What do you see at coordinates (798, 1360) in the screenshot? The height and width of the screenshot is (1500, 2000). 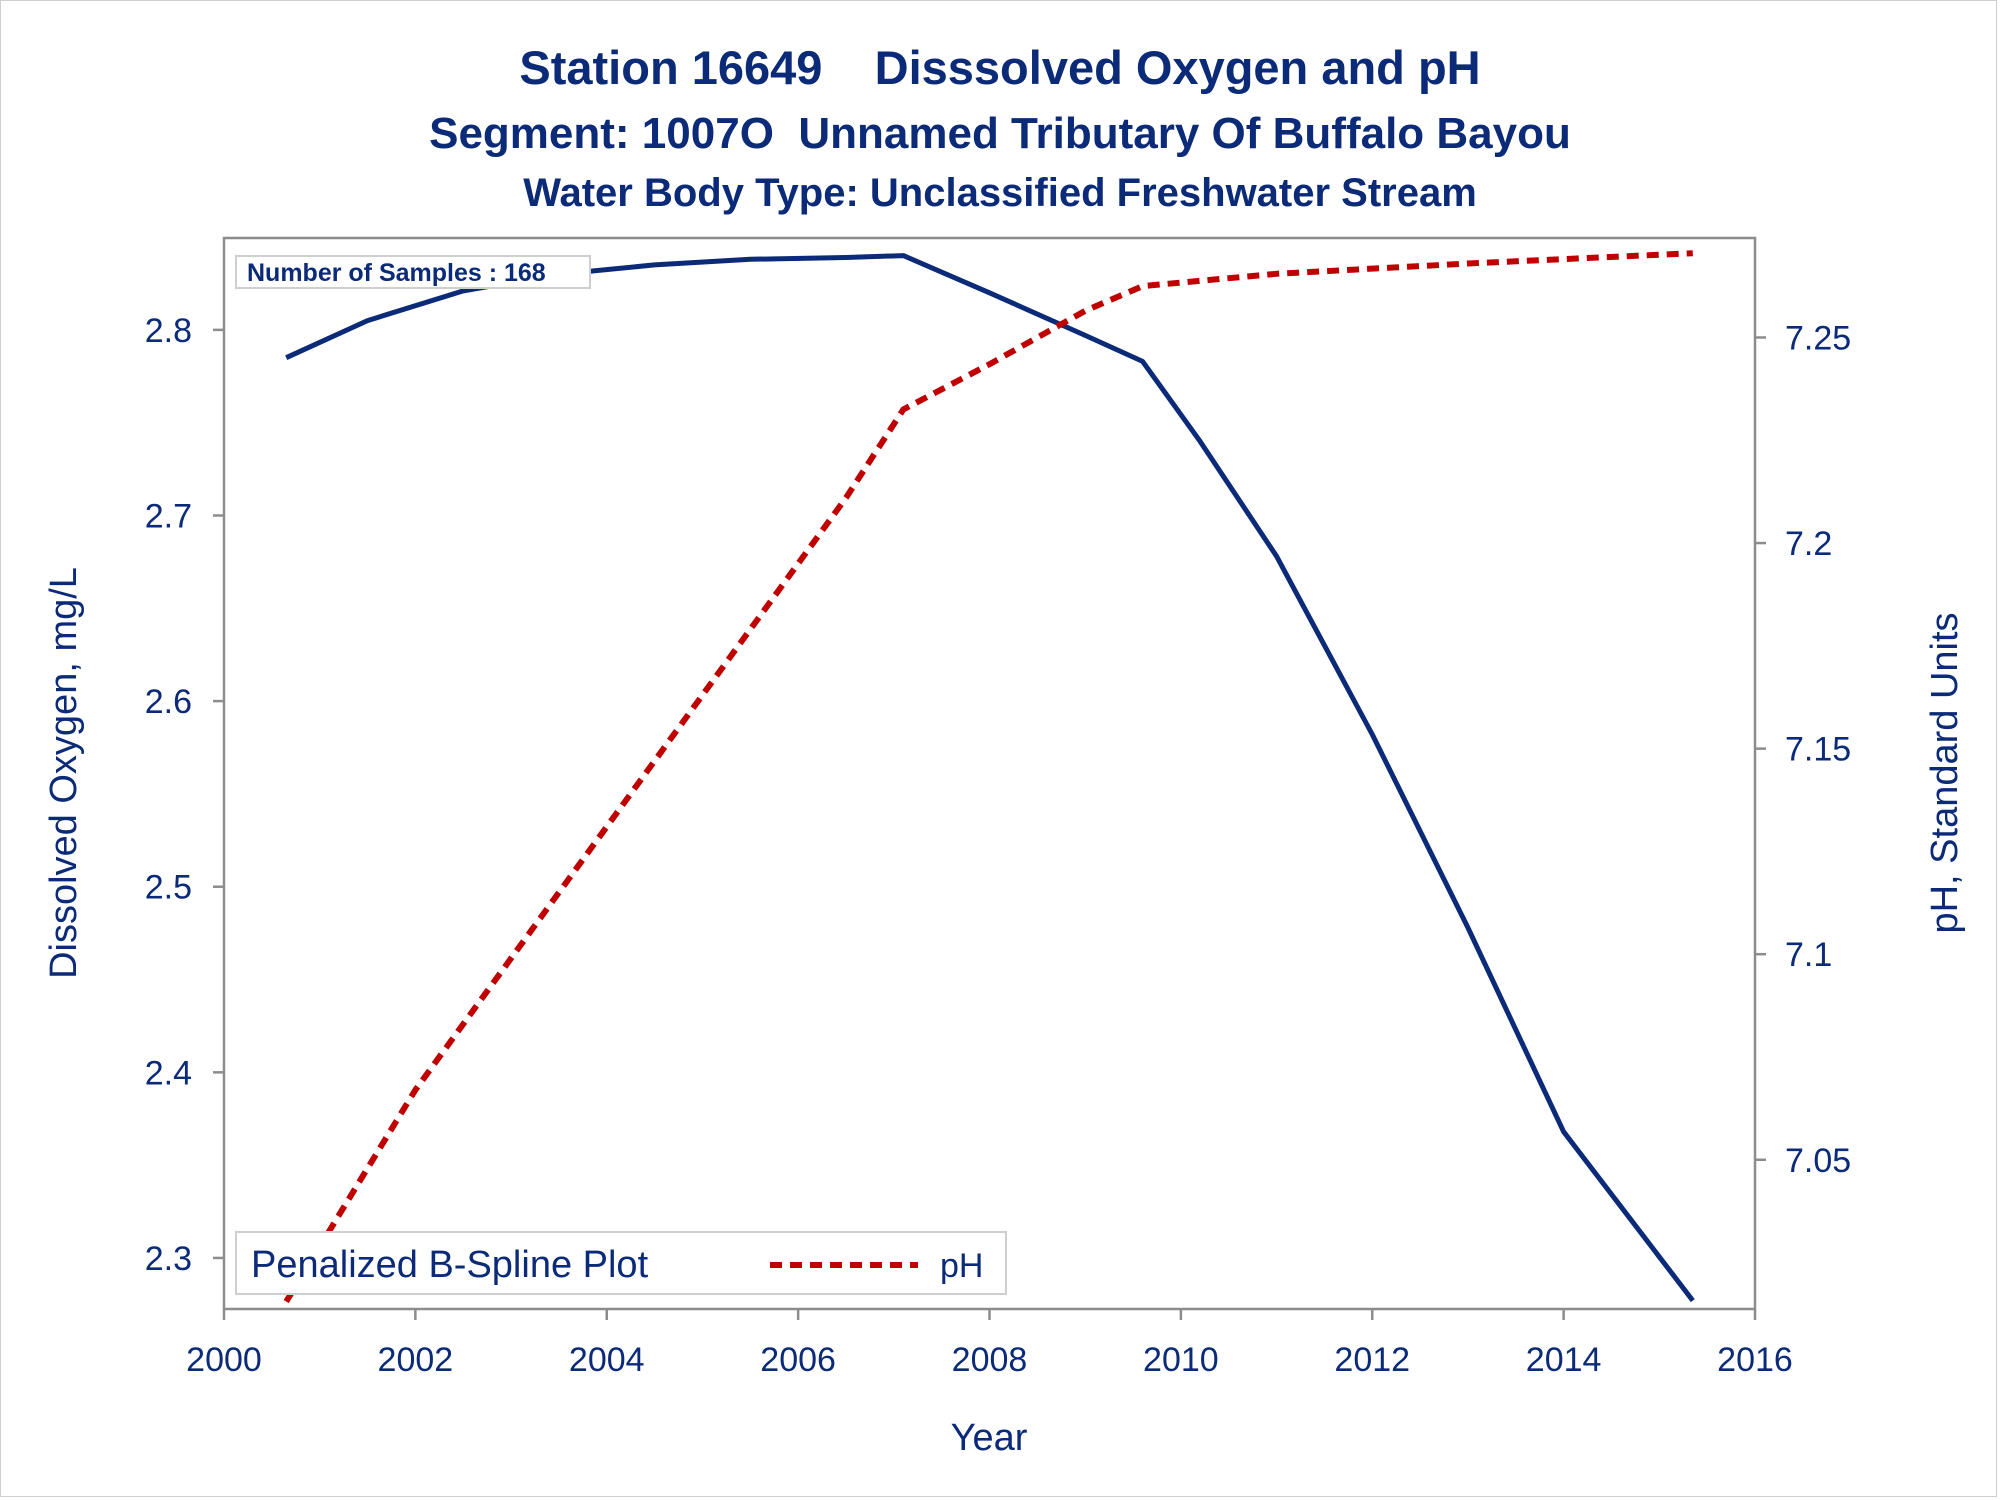 I see `x-tick-label-2006: 2006` at bounding box center [798, 1360].